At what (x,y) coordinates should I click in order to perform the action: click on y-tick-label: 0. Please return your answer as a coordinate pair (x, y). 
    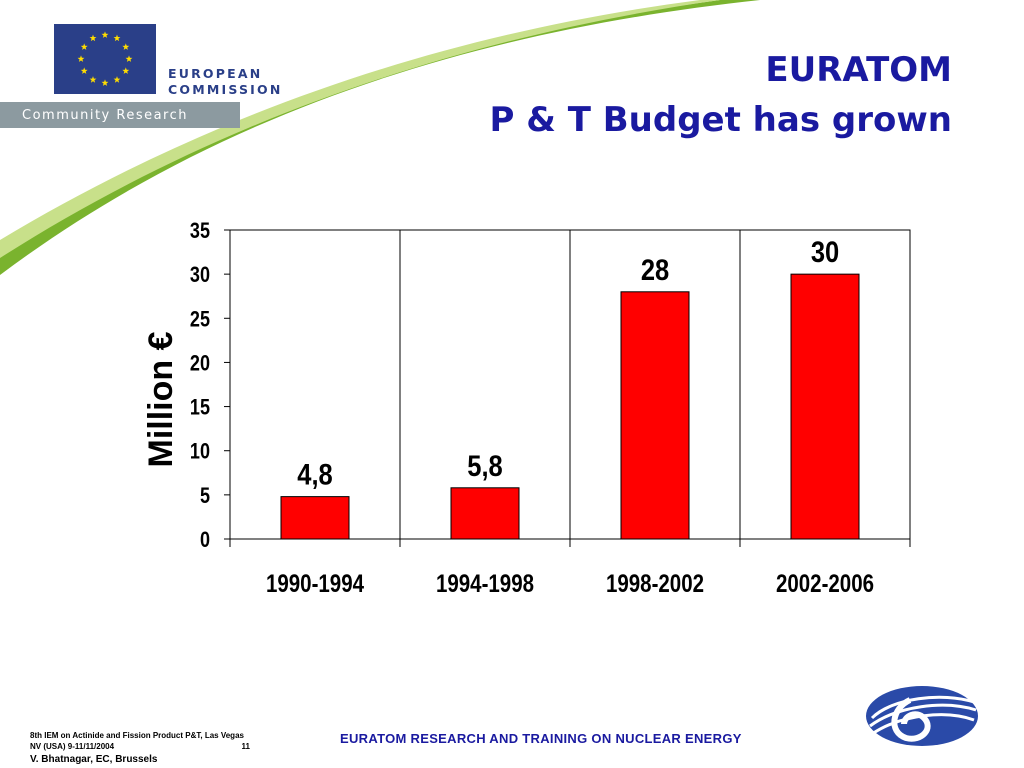
    Looking at the image, I should click on (205, 540).